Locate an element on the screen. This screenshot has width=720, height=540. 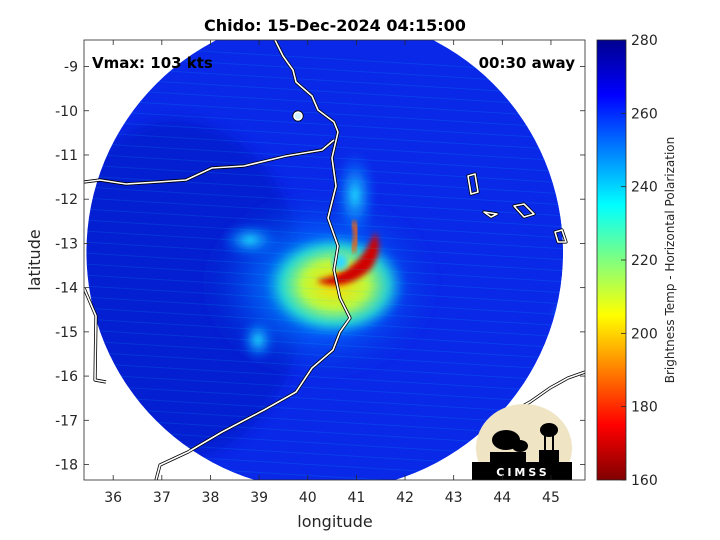
water-tower-icon is located at coordinates (549, 442).